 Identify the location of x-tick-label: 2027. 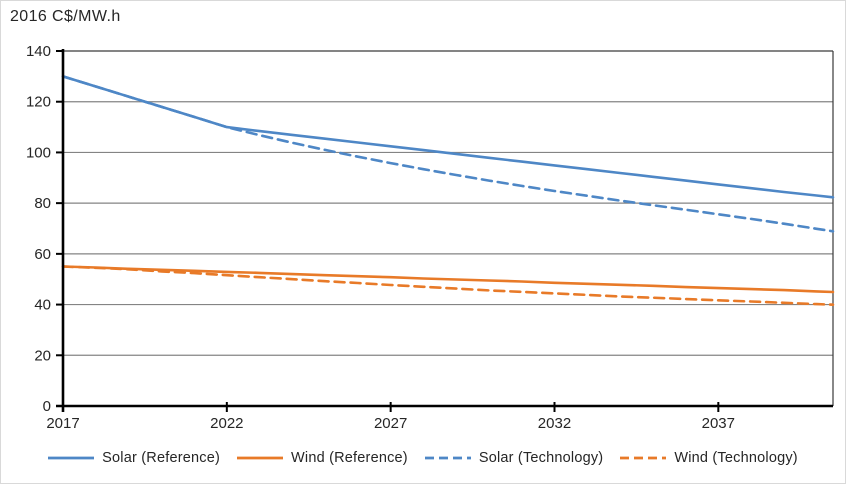
(390, 423).